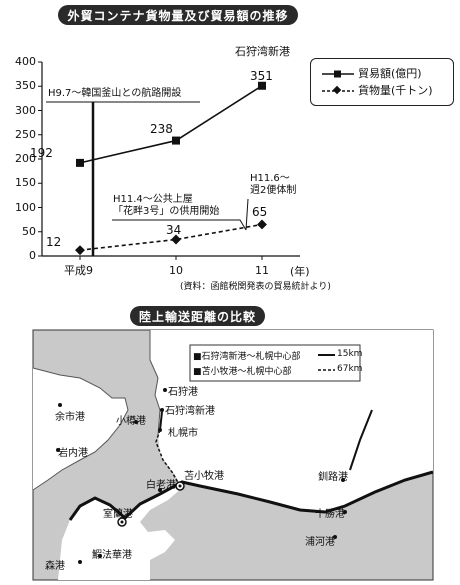 This screenshot has height=585, width=460. Describe the element at coordinates (131, 421) in the screenshot. I see `place-otaru: 小樽港` at that location.